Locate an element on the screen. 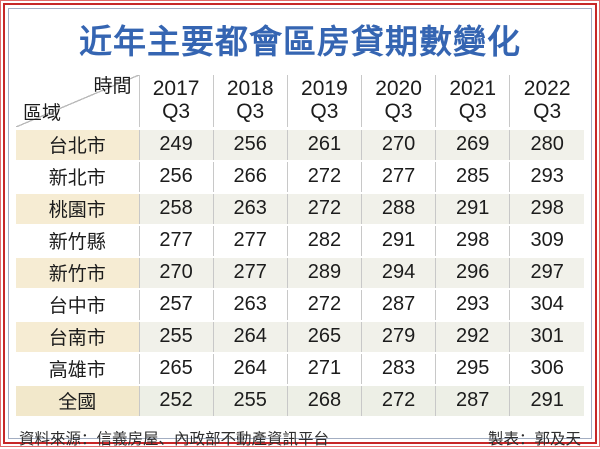 This screenshot has width=600, height=449. value-cell: 306 is located at coordinates (546, 369).